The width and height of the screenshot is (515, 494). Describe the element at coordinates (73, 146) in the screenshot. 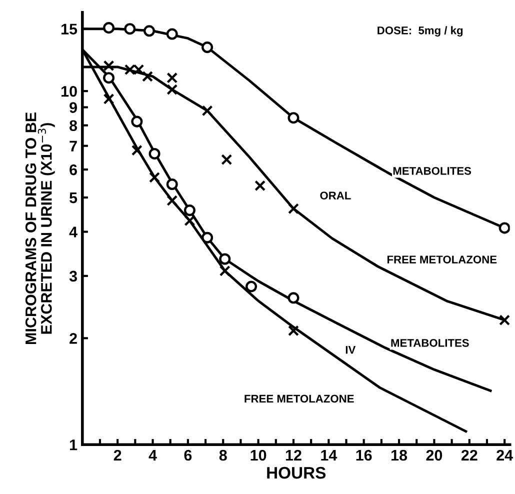

I see `y-tick-label: 7` at that location.